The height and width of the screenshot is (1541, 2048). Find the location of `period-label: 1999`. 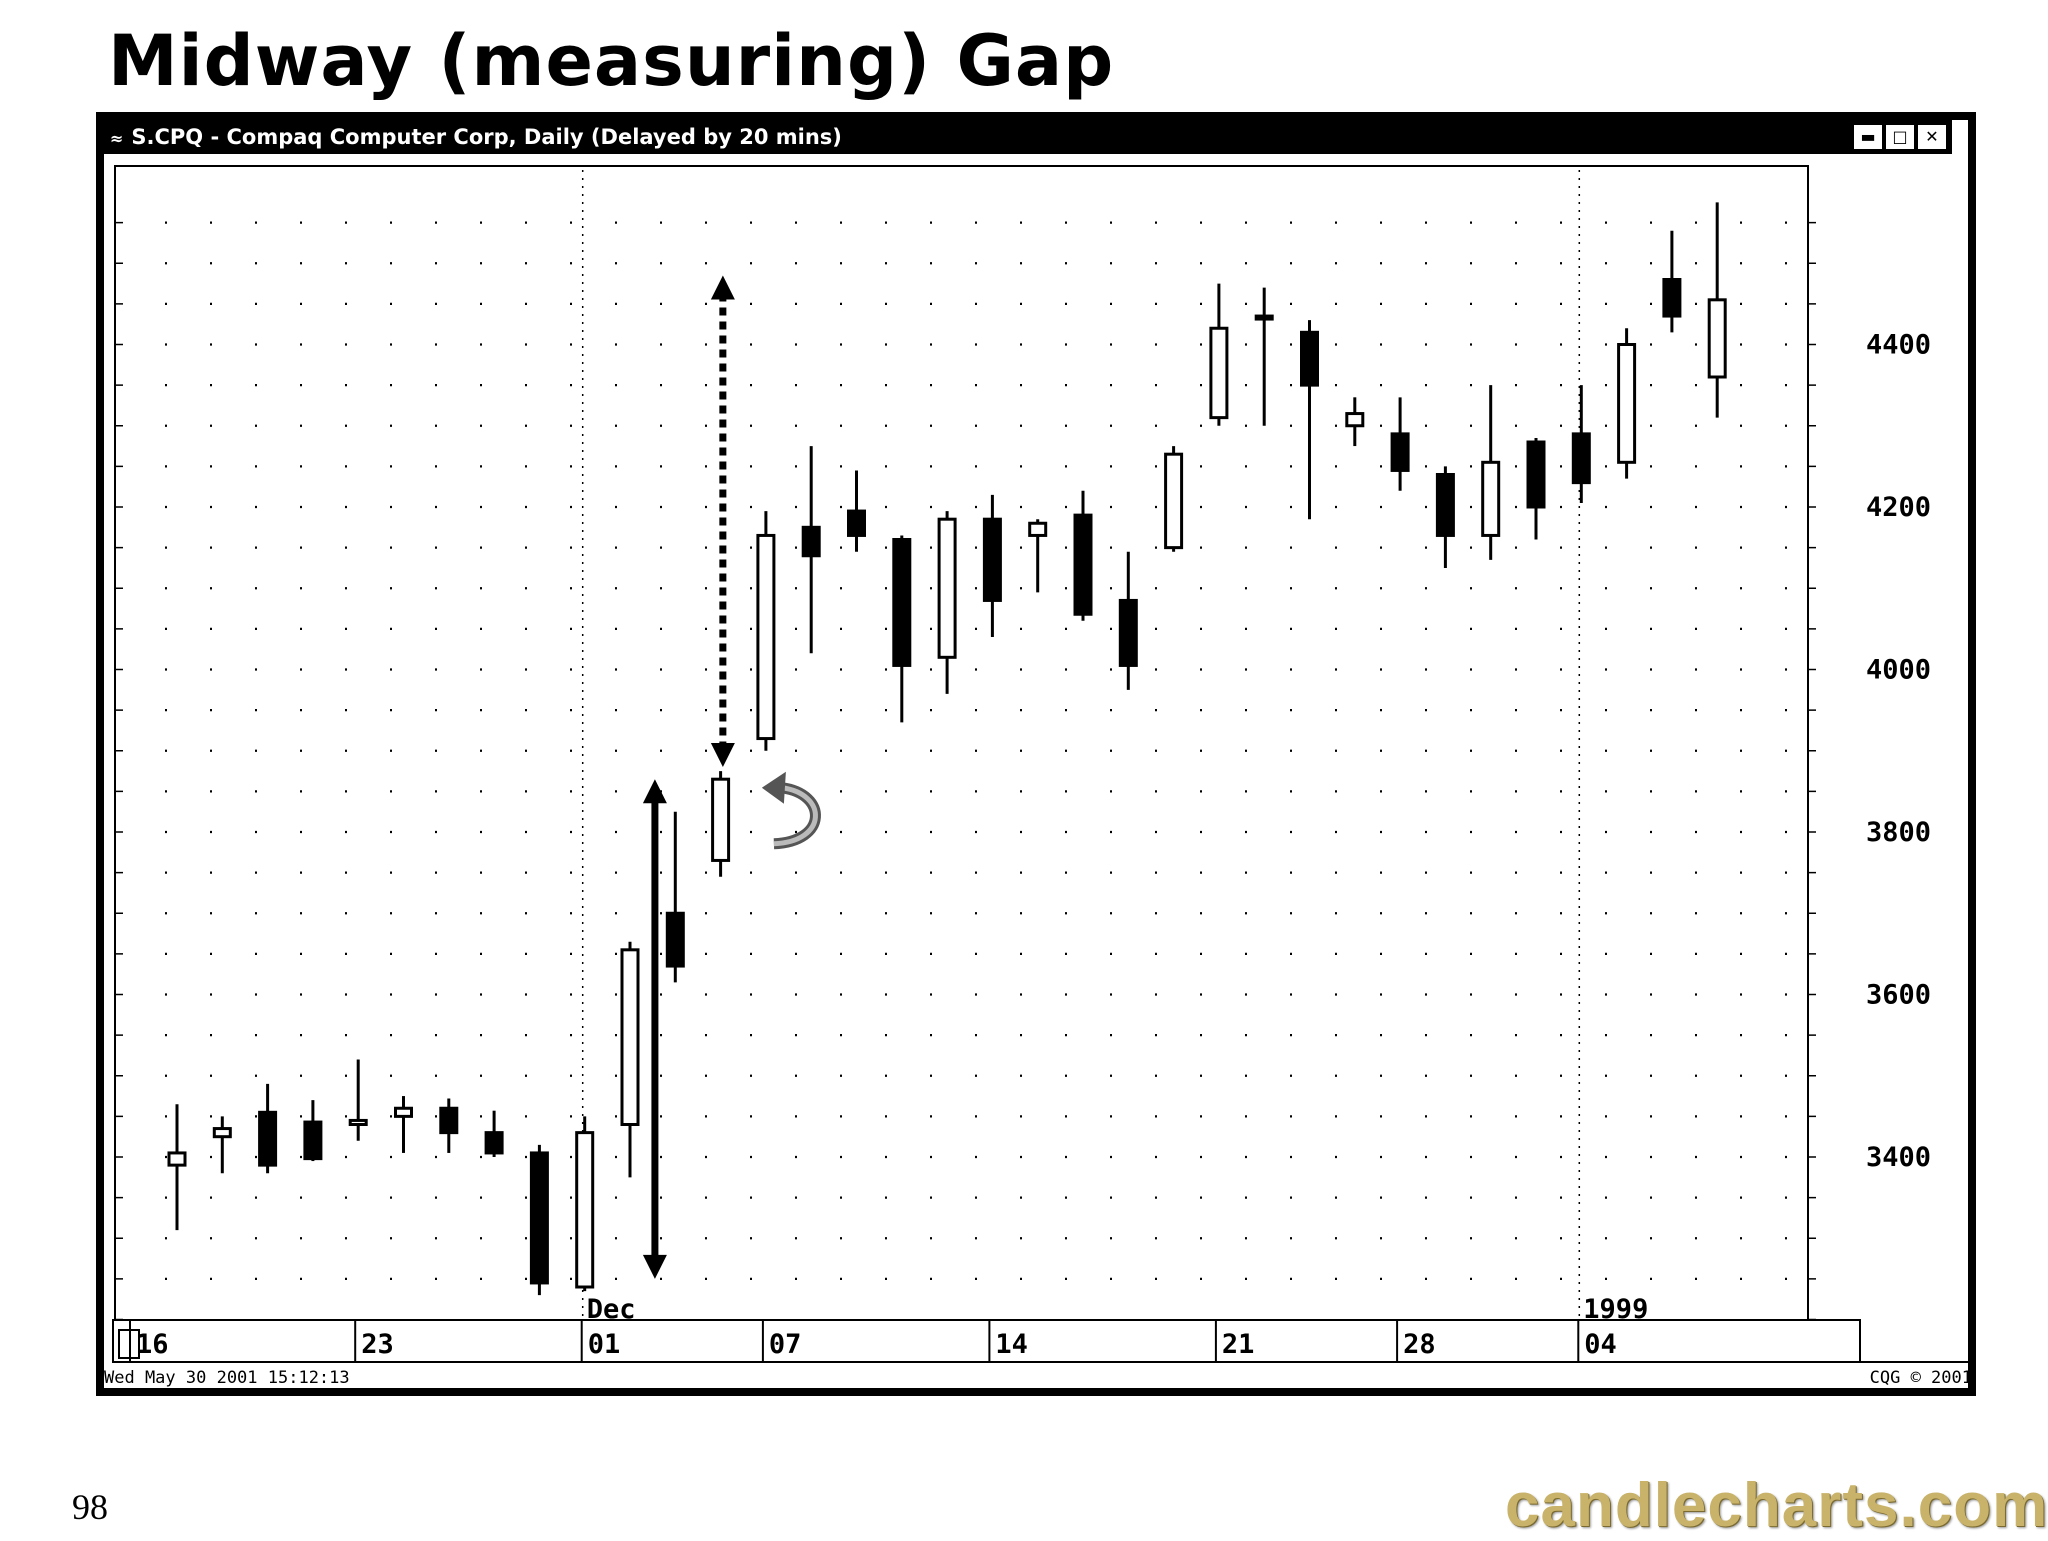

period-label: 1999 is located at coordinates (1615, 1309).